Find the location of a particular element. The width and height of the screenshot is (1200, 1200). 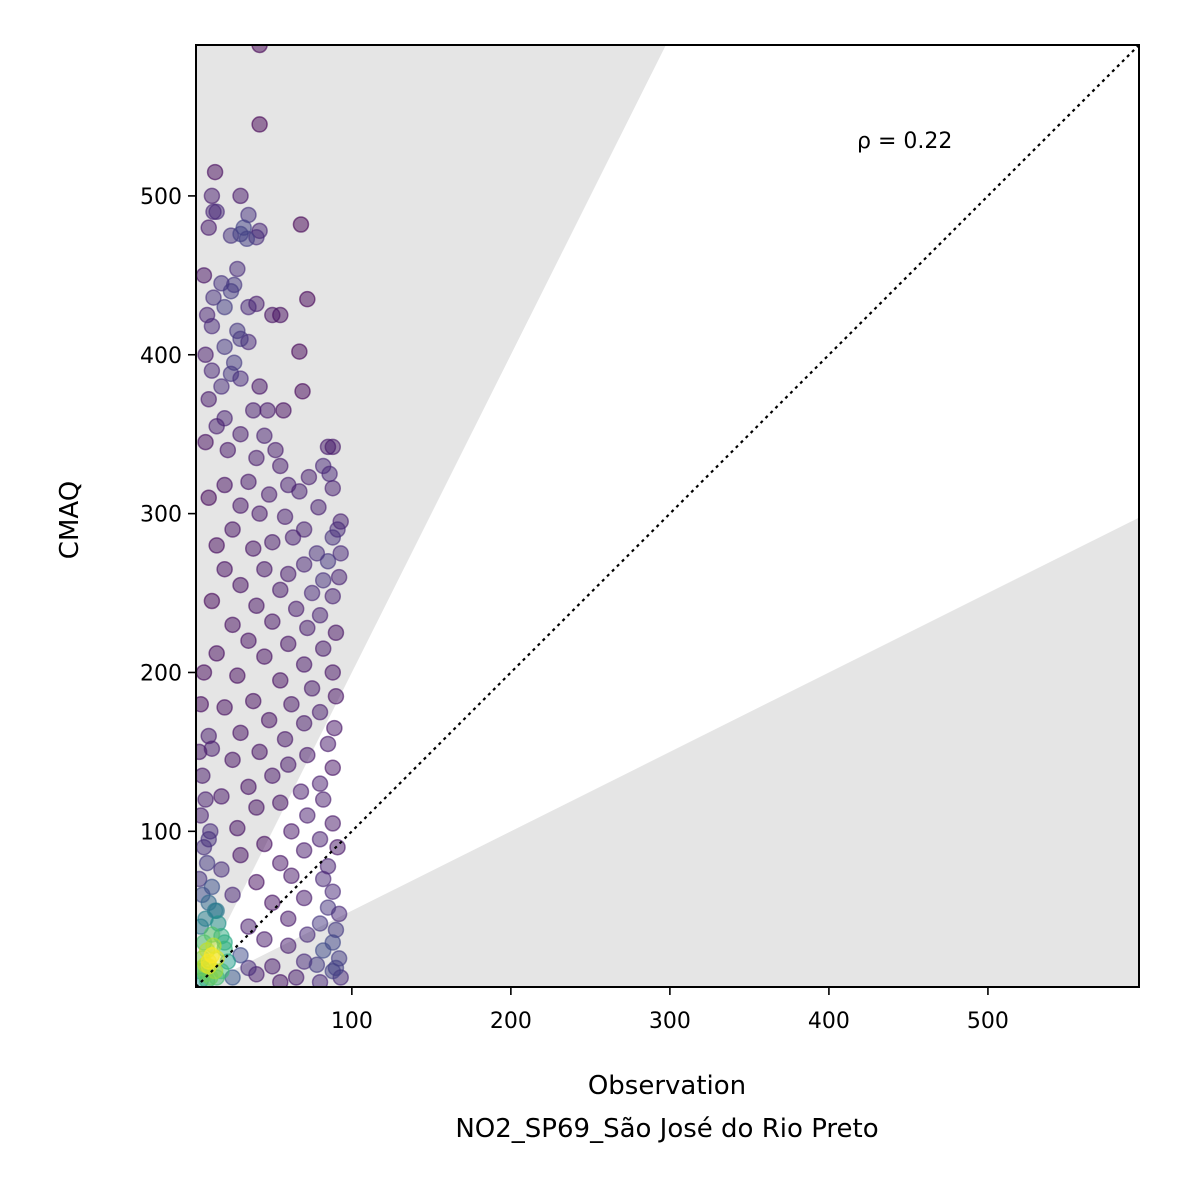

y-tick-label: 300 is located at coordinates (161, 515).